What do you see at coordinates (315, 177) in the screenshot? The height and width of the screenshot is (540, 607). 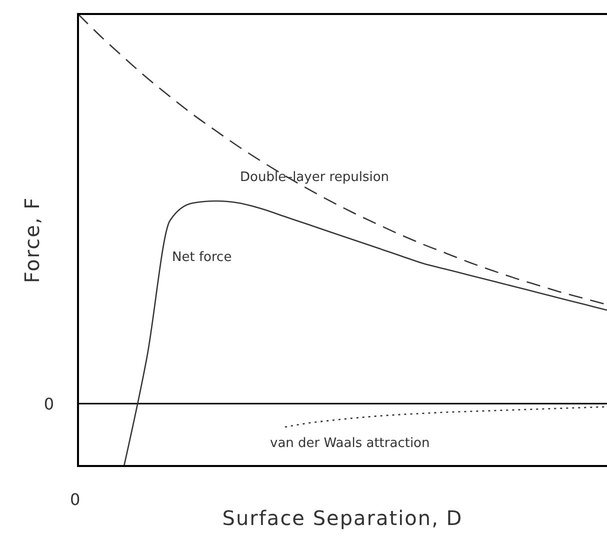 I see `annotation: Double–layer repulsion` at bounding box center [315, 177].